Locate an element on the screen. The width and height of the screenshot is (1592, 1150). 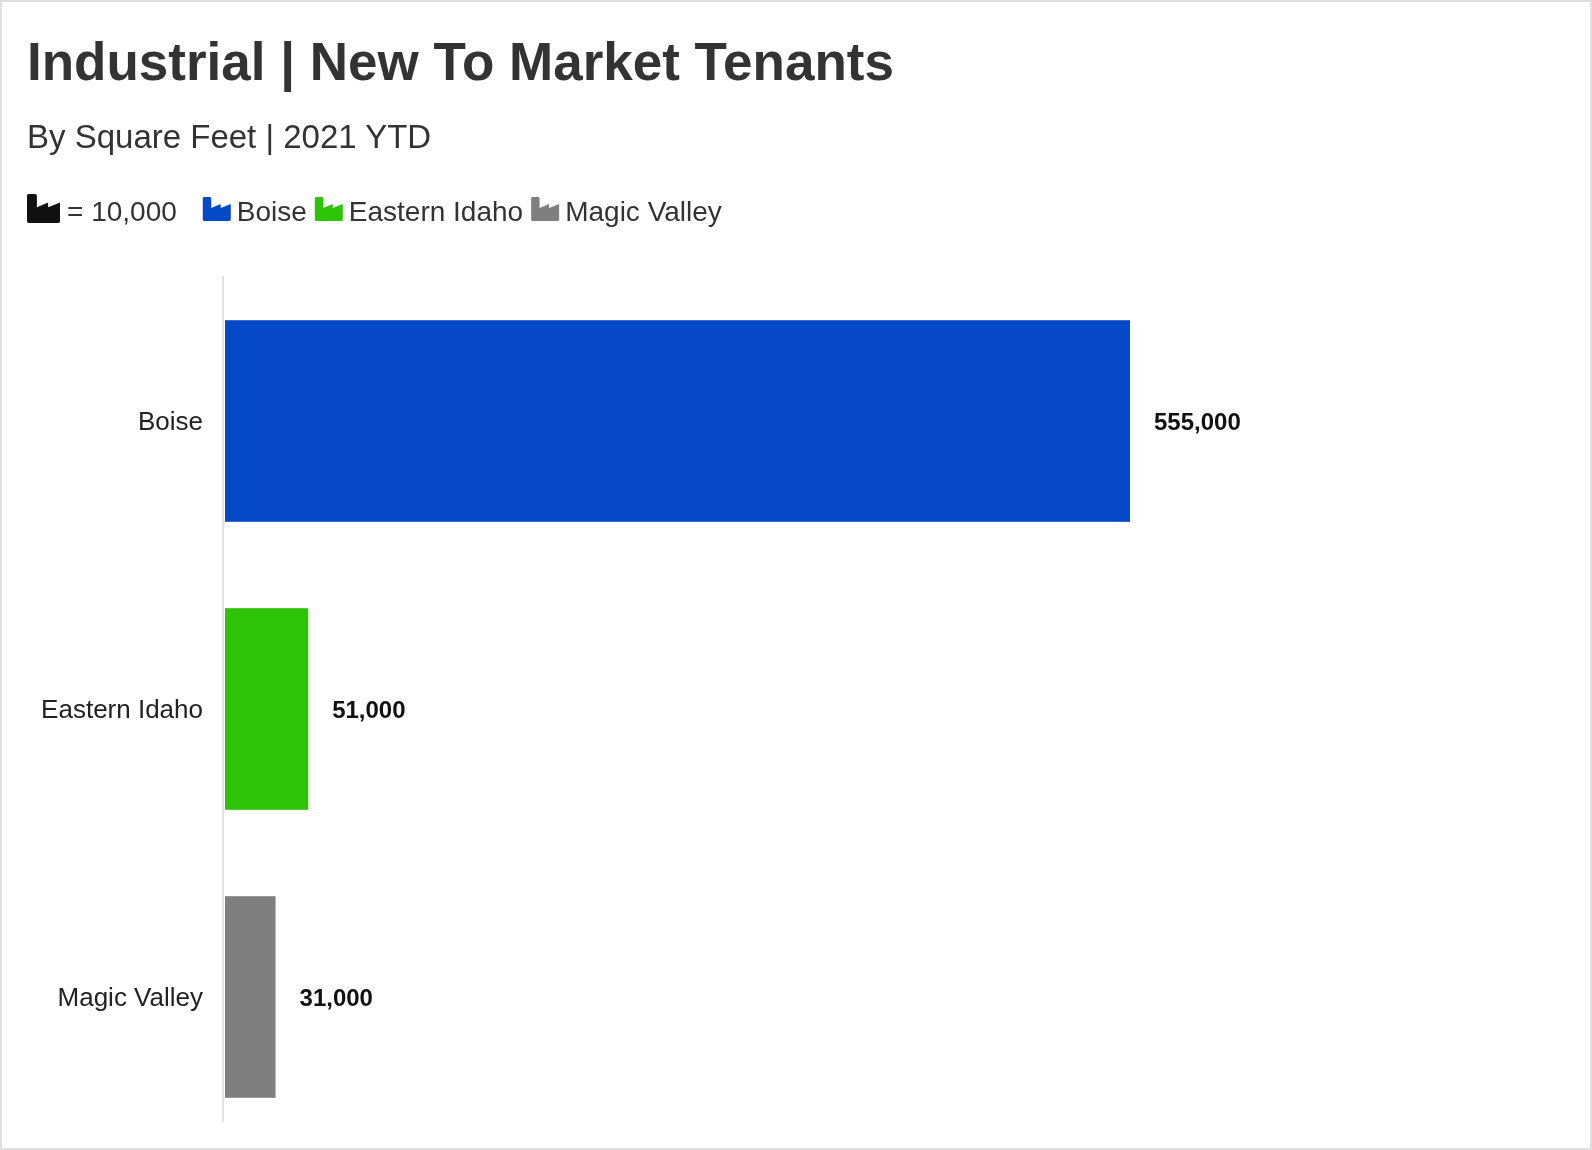
chart-subtitle: By Square Feet | 2021 YTD is located at coordinates (229, 136).